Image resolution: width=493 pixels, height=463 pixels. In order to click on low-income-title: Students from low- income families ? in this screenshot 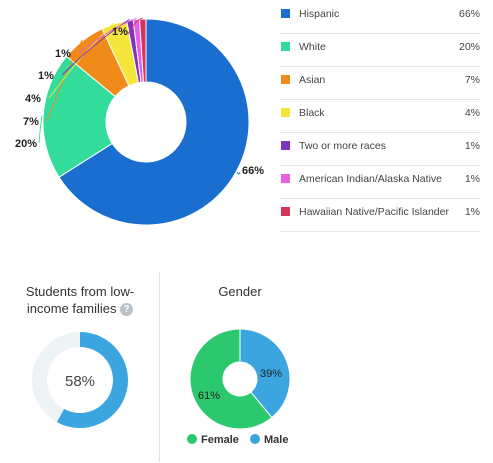, I will do `click(80, 300)`.